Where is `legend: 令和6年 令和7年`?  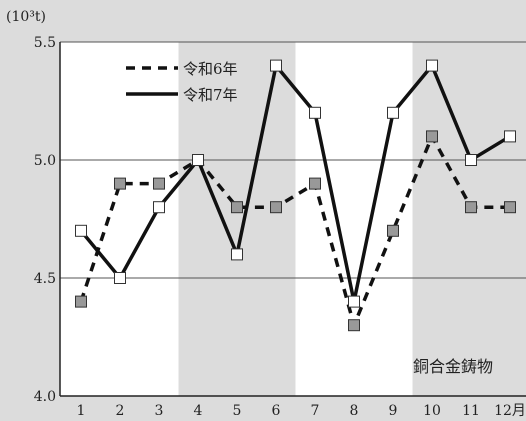
legend: 令和6年 令和7年 is located at coordinates (182, 82).